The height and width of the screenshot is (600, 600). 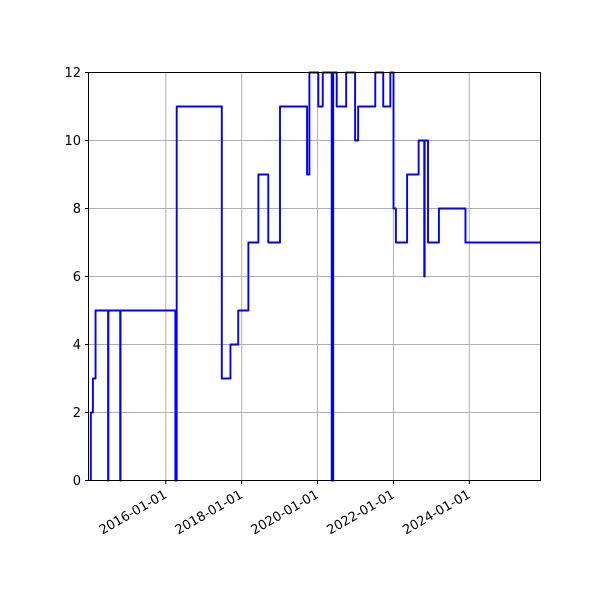 What do you see at coordinates (77, 277) in the screenshot?
I see `y-tick-label: 6` at bounding box center [77, 277].